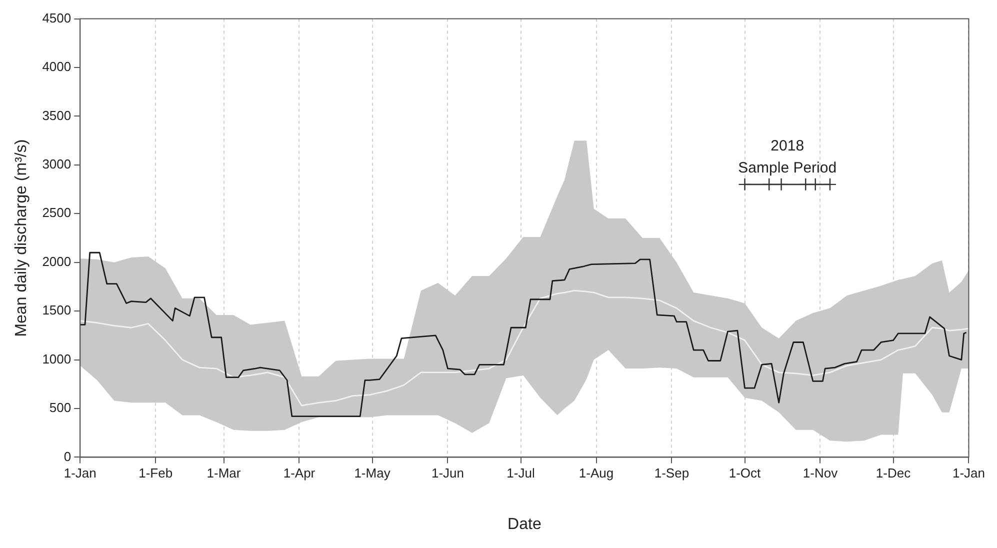 The width and height of the screenshot is (997, 548). Describe the element at coordinates (57, 212) in the screenshot. I see `y-tick-label: 2500` at that location.